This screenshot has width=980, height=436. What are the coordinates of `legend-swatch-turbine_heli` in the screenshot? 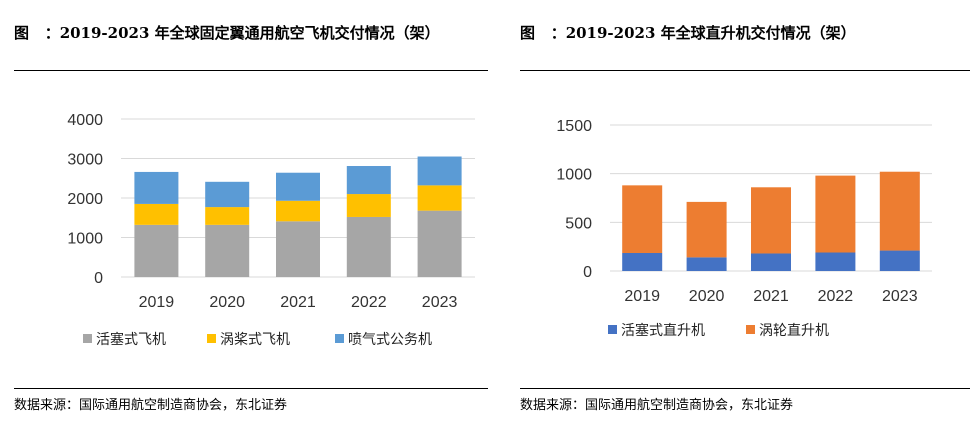 It's located at (750, 329).